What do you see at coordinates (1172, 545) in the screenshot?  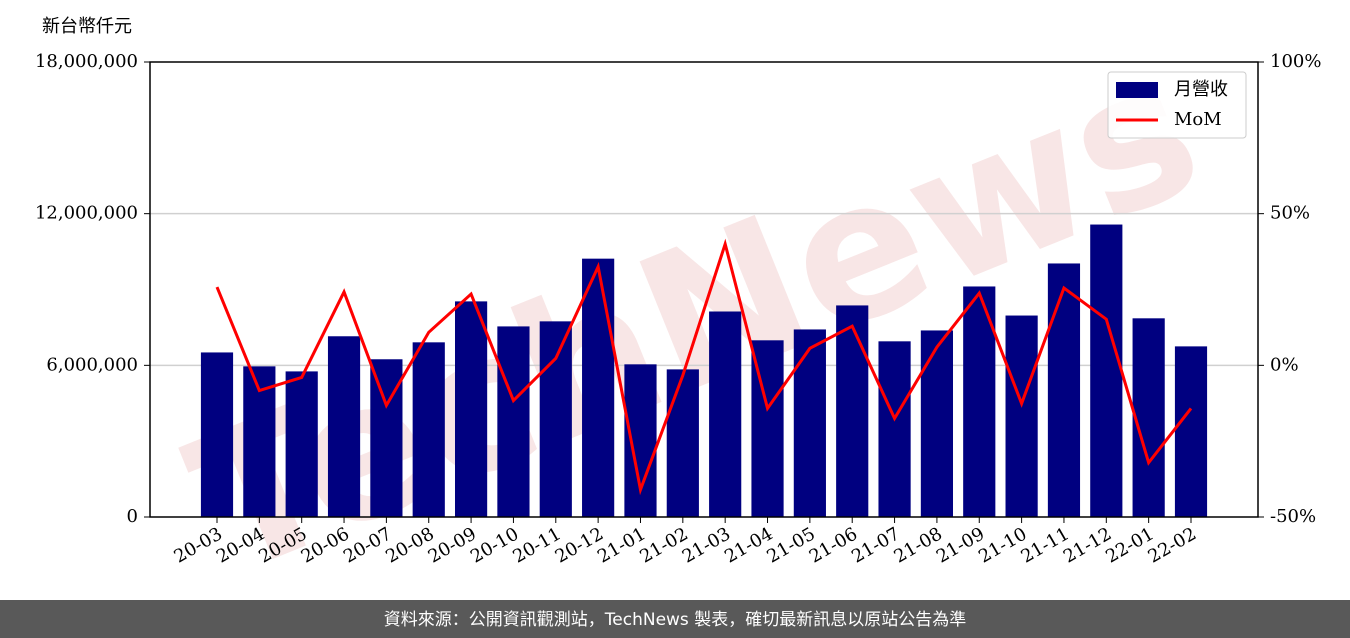 I see `x-tick-label: 22-02` at bounding box center [1172, 545].